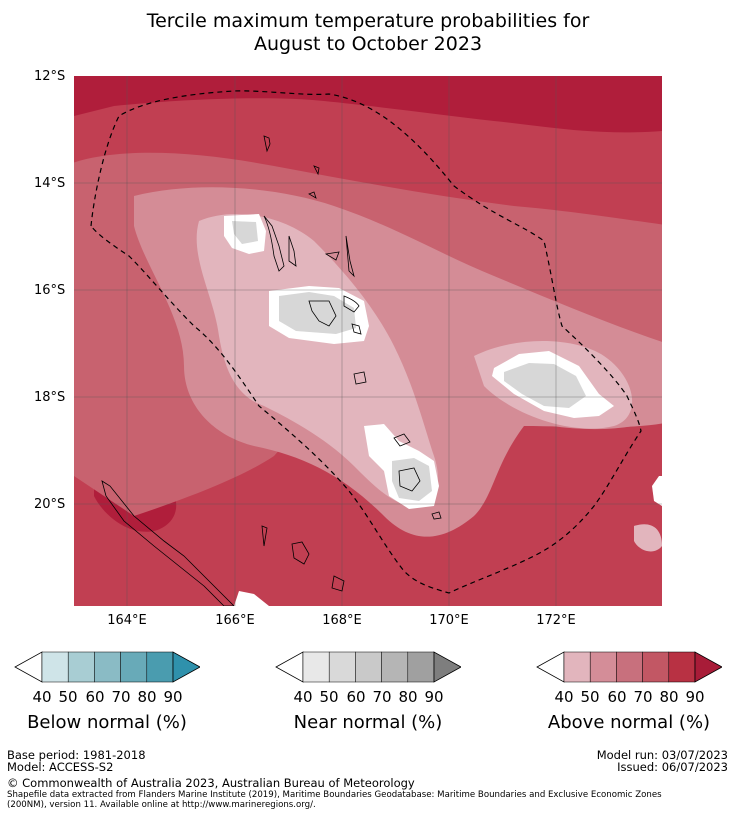 This screenshot has width=736, height=816. Describe the element at coordinates (127, 620) in the screenshot. I see `lon-label-164e: 164°E` at that location.